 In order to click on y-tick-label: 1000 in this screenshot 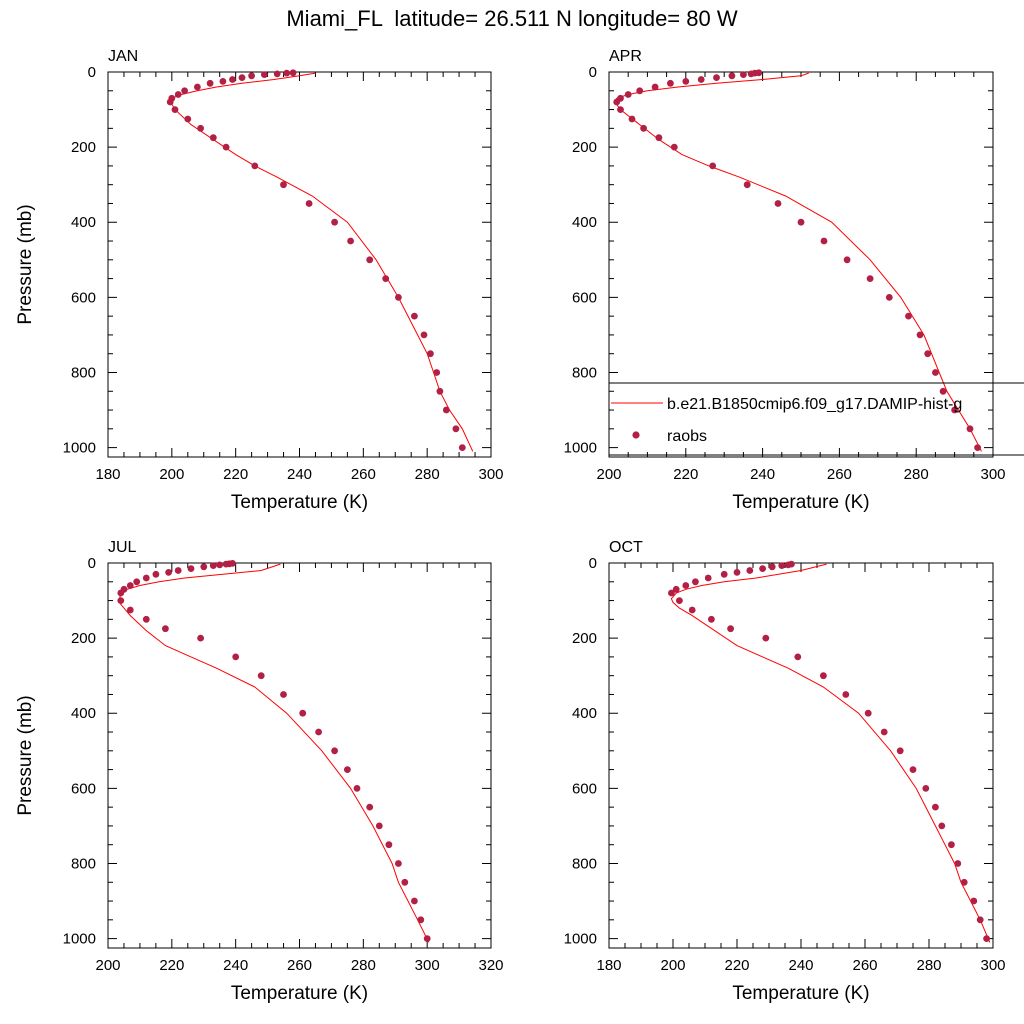, I will do `click(580, 448)`.